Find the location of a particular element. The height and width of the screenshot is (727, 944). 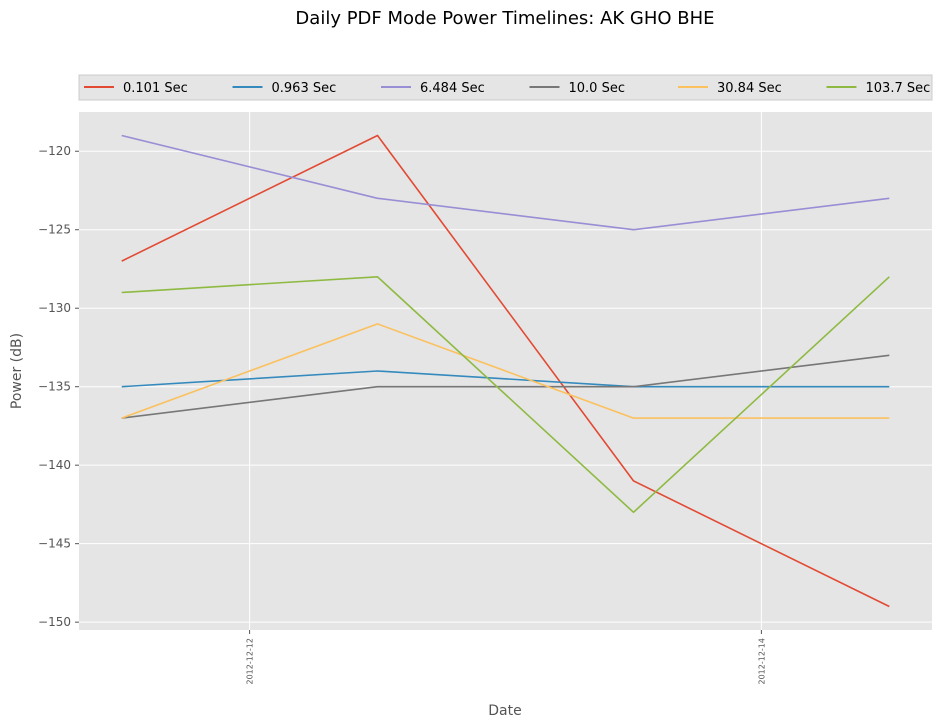

x-axis: 2012-12-12 2012-12-14 is located at coordinates (506, 657).